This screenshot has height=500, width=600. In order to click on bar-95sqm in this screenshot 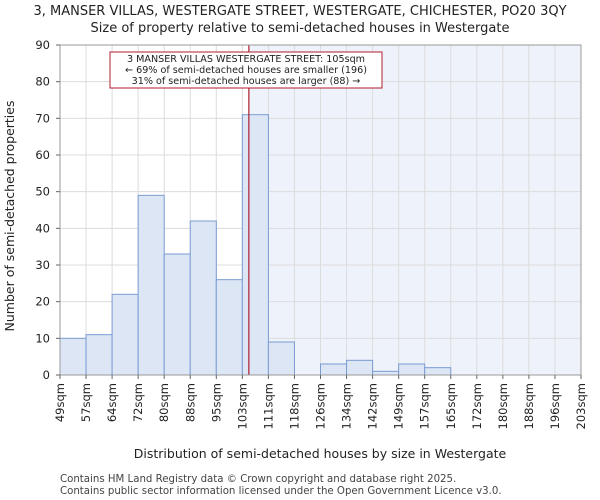, I will do `click(229, 327)`.